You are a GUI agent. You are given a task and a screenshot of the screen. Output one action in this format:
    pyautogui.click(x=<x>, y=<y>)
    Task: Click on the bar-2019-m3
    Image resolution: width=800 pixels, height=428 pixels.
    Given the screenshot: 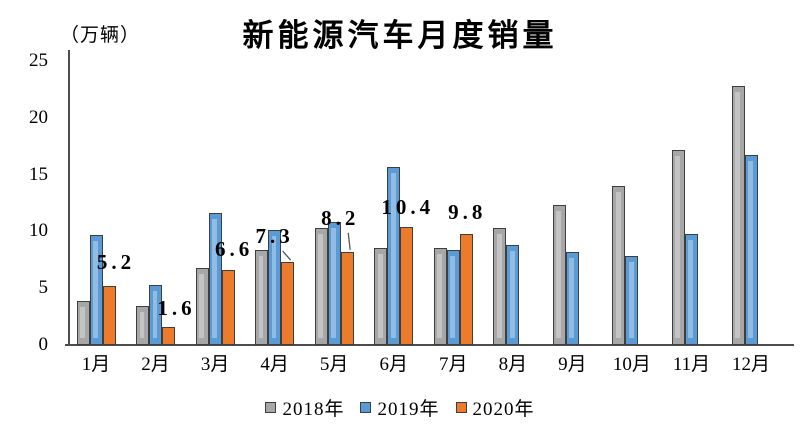 What is the action you would take?
    pyautogui.click(x=215, y=279)
    